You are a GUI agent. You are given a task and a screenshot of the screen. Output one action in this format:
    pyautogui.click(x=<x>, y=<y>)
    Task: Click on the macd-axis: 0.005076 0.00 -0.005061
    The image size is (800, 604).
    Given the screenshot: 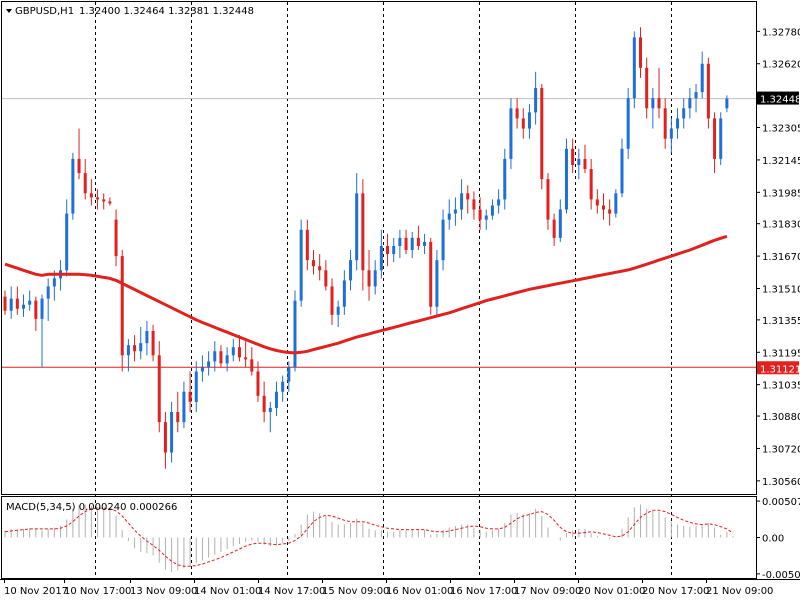 What is the action you would take?
    pyautogui.click(x=778, y=539)
    